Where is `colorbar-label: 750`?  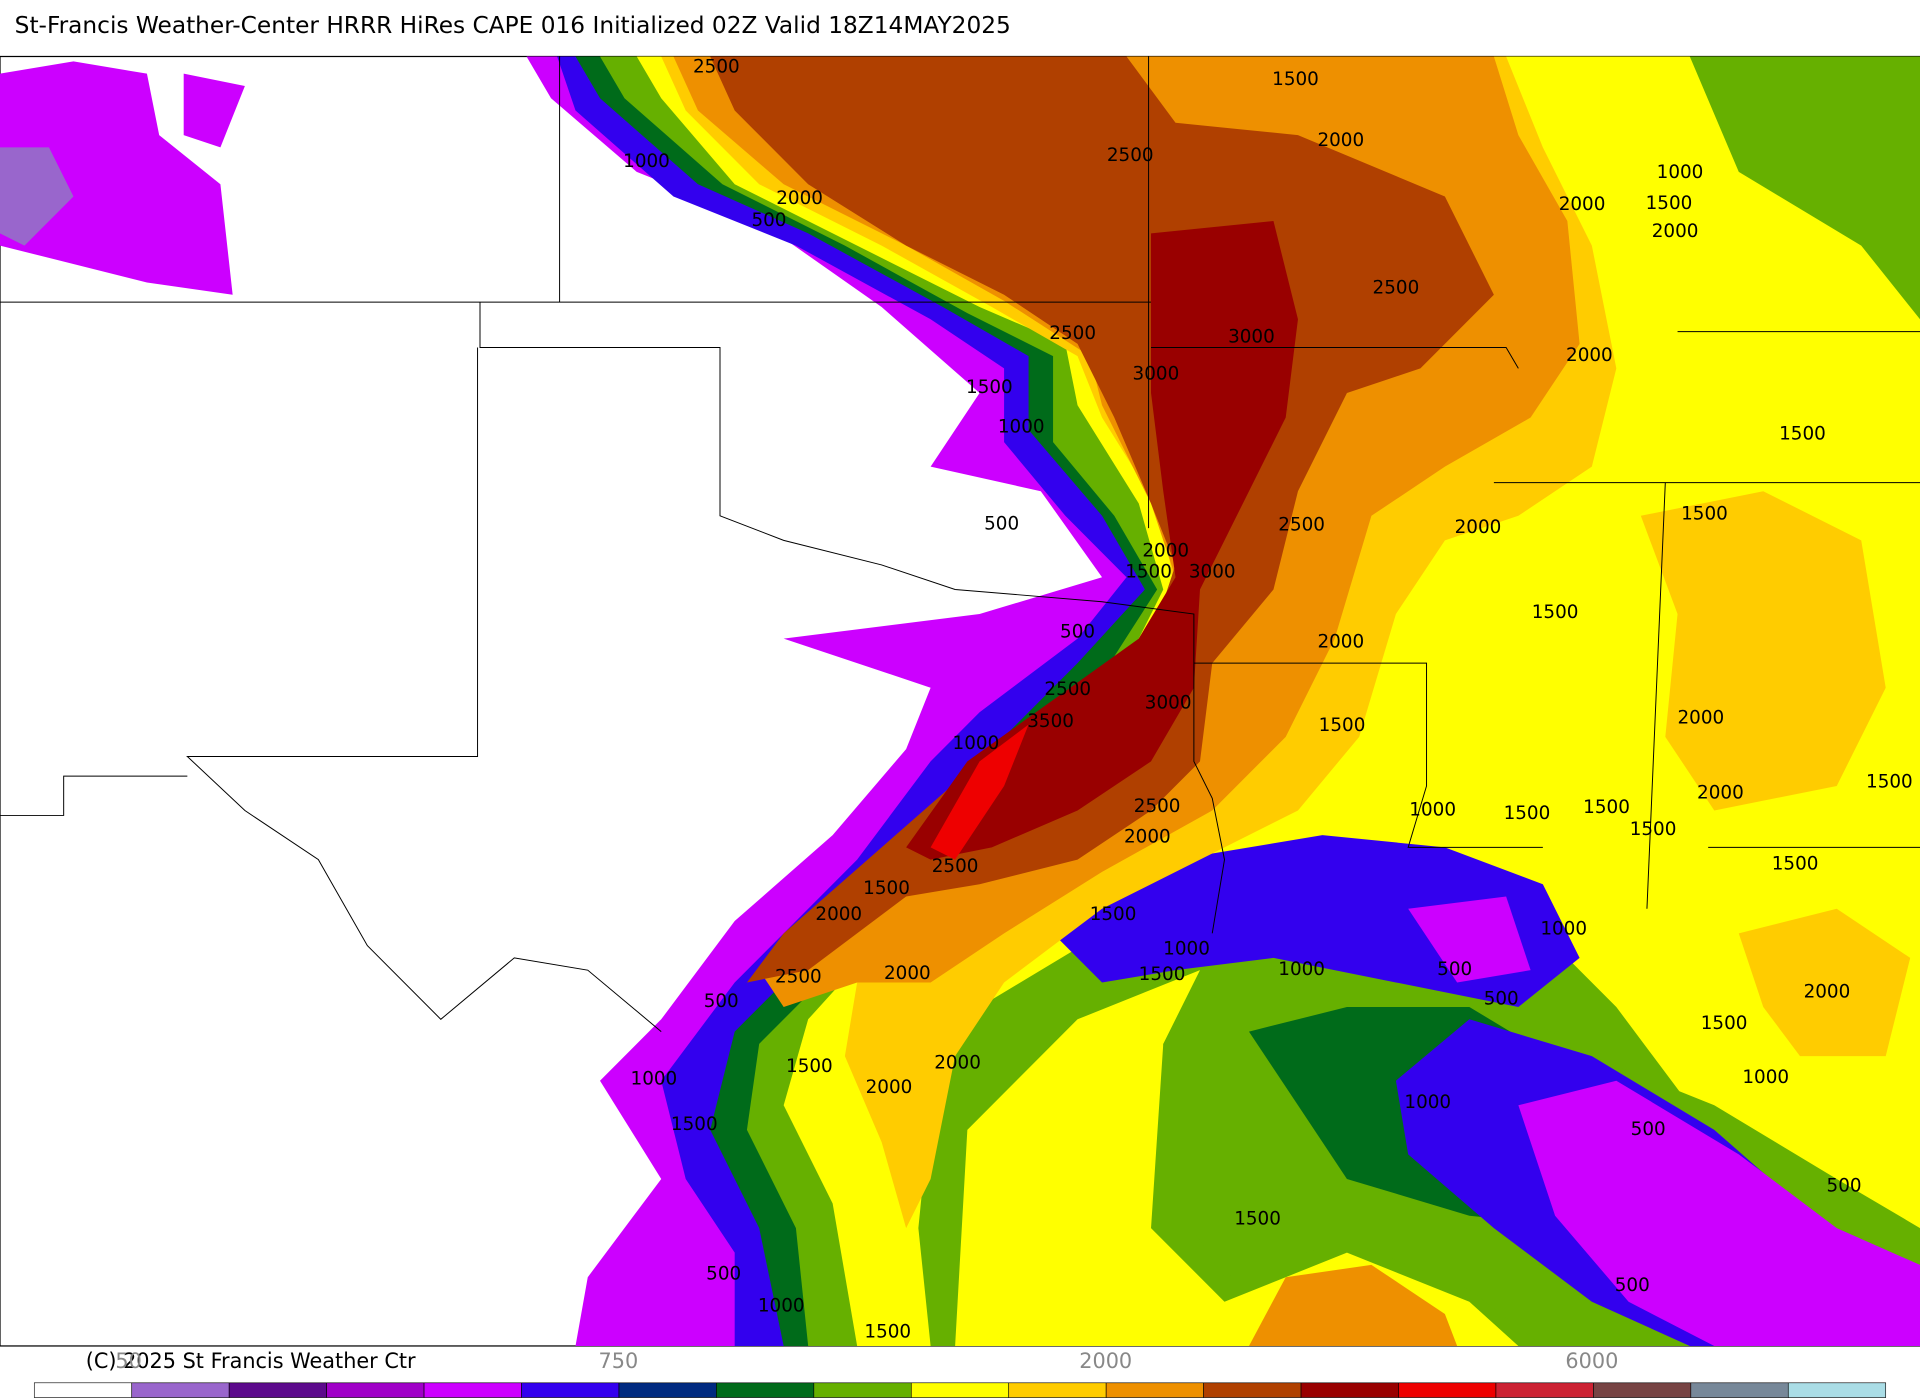 colorbar-label: 750 is located at coordinates (619, 1361).